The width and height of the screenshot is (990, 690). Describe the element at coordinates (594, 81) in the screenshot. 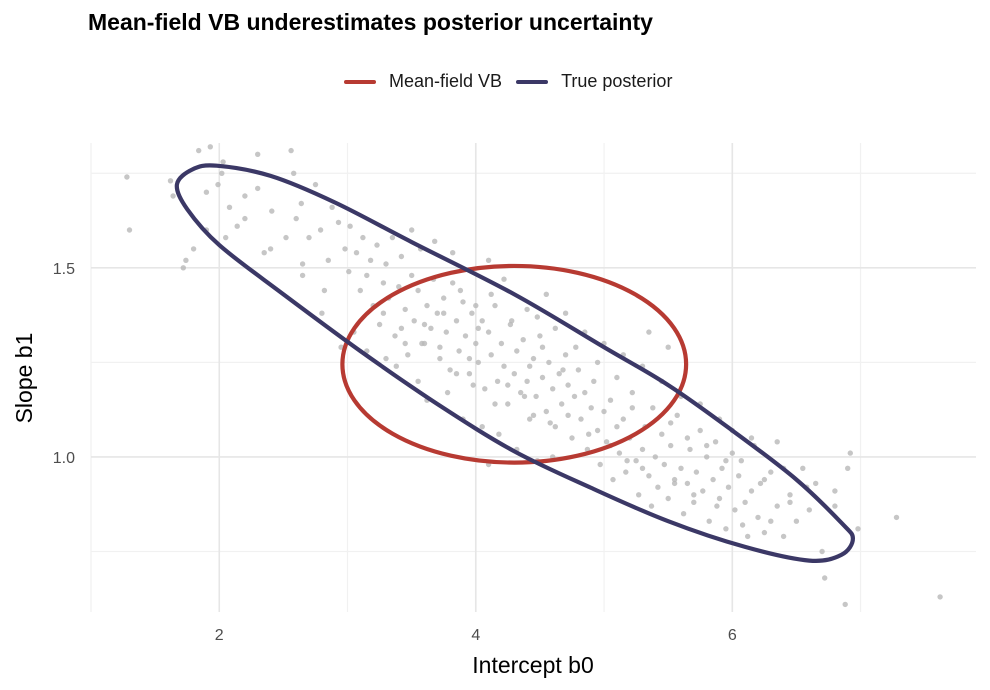

I see `legend-item-true-posterior: True posterior` at that location.